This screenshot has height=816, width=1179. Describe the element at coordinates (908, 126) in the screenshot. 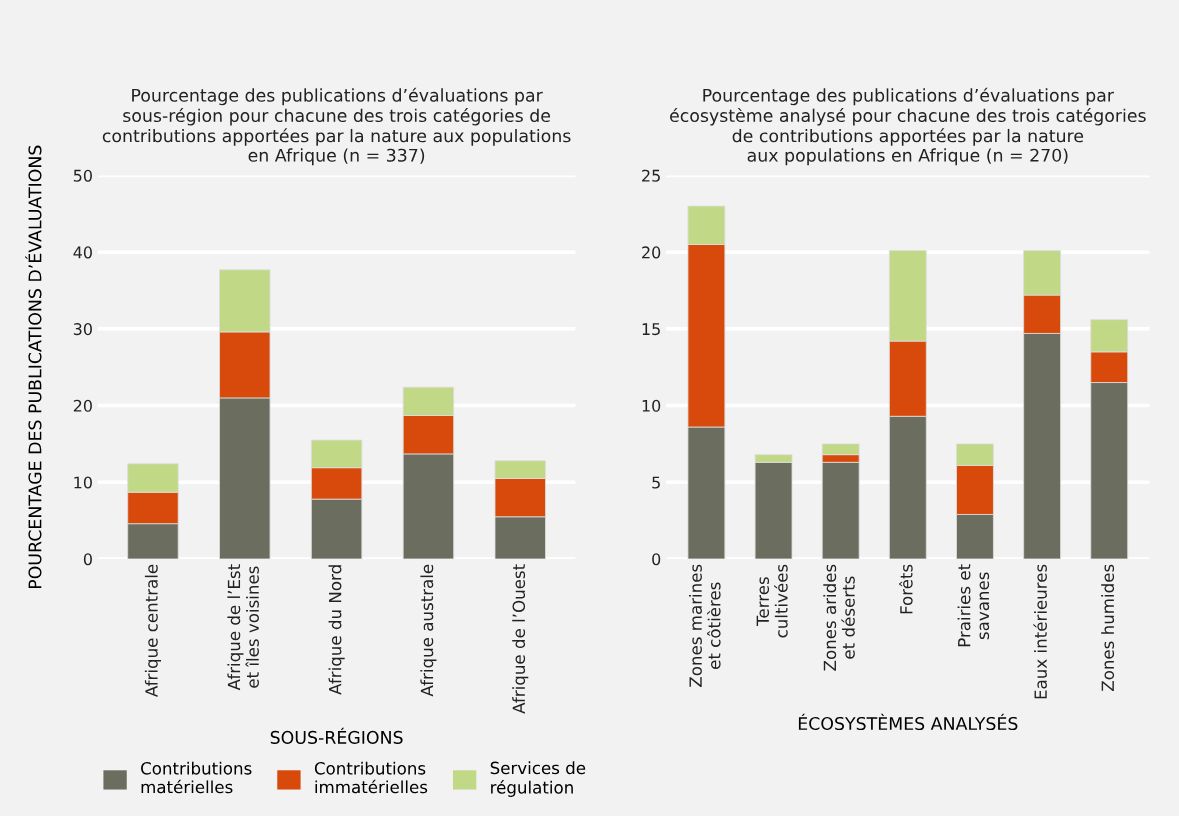

I see `chart-title: Pourcentage des publications d’évaluations par écosystème analysé pour chacune des trois catégories de contributions apportées par la nature aux populations en Afrique (n = 270)` at that location.